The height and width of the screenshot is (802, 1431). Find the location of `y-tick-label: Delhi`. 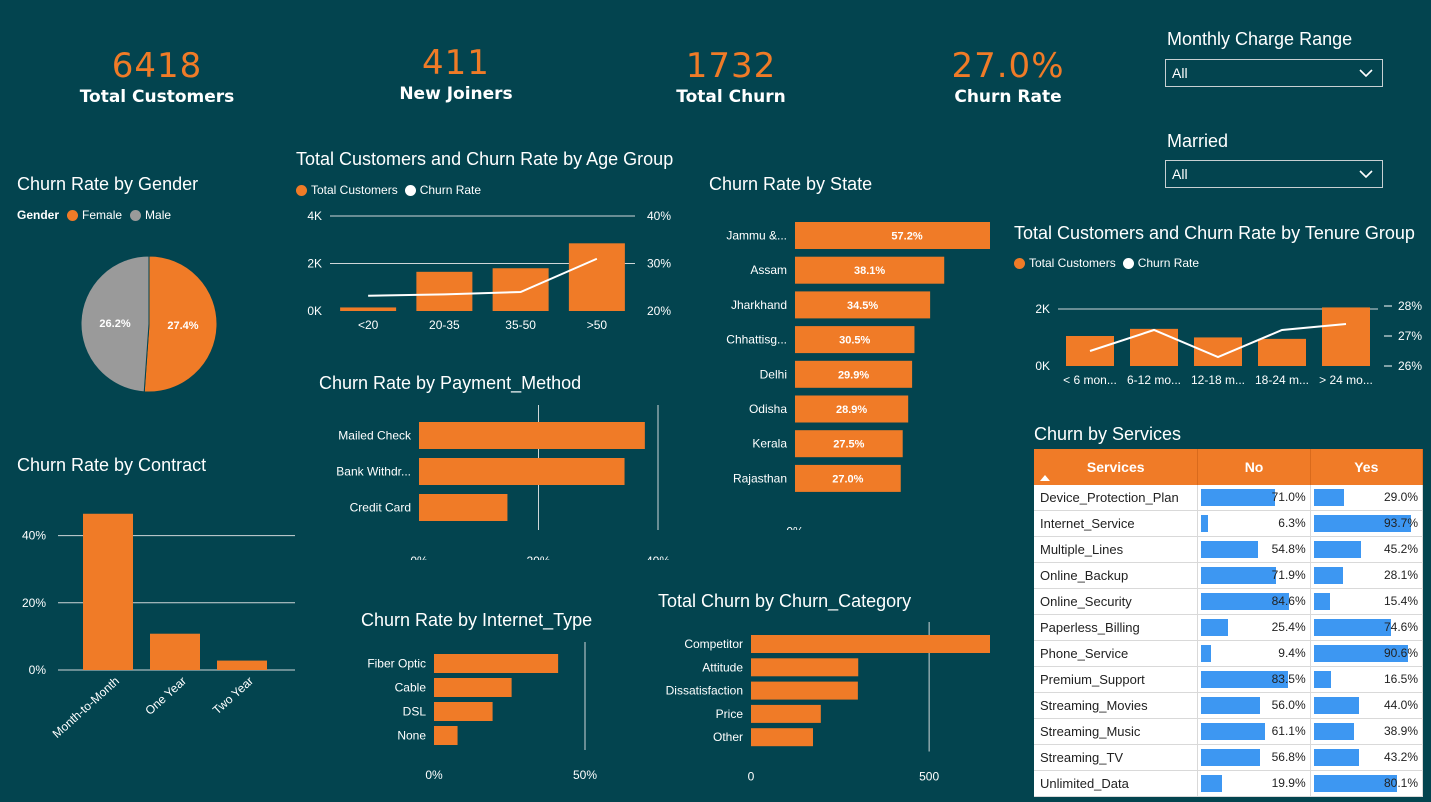

y-tick-label: Delhi is located at coordinates (773, 374).